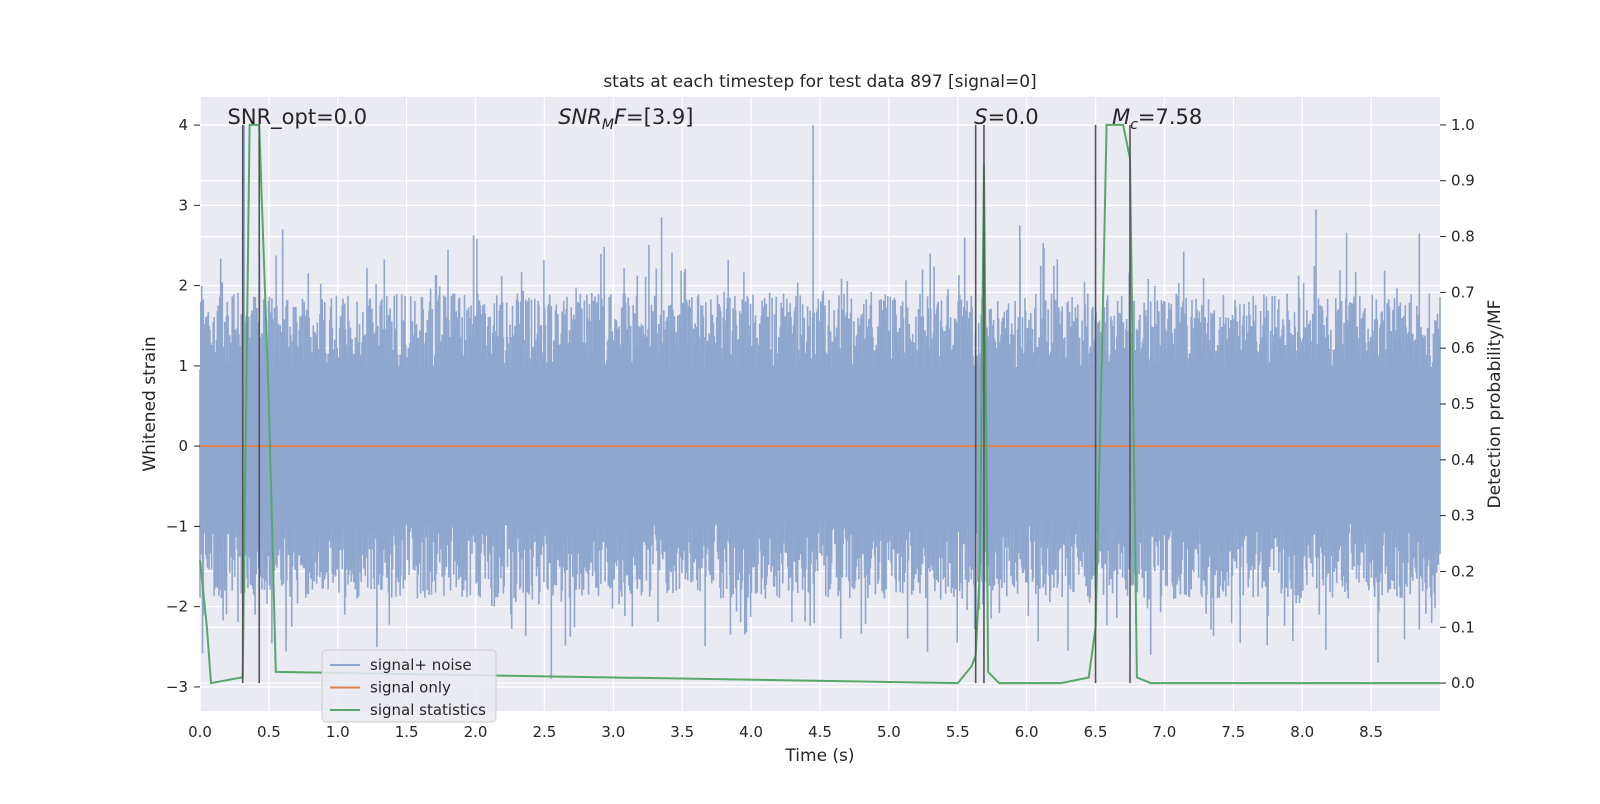 The image size is (1600, 804). Describe the element at coordinates (625, 119) in the screenshot. I see `annotation: SNRMF=[3.9]` at that location.